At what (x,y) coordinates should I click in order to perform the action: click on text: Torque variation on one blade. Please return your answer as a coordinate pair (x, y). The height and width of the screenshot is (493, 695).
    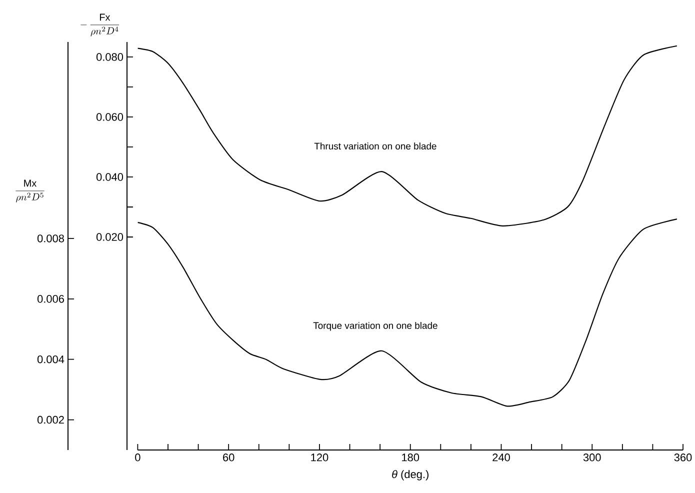
    Looking at the image, I should click on (375, 326).